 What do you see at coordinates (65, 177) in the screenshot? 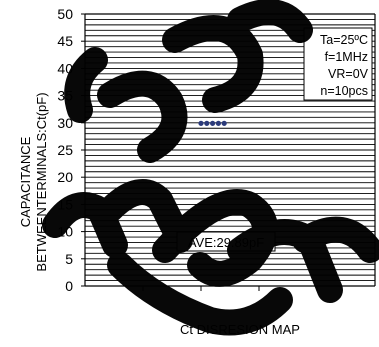
I see `y-tick-label: 20` at bounding box center [65, 177].